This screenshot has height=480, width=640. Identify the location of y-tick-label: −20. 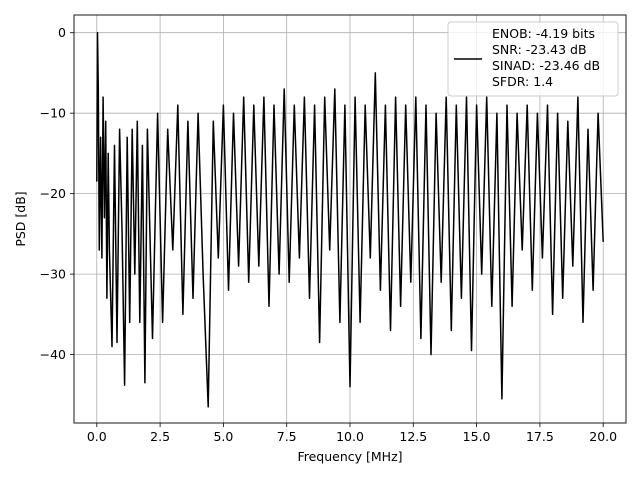
(53, 193).